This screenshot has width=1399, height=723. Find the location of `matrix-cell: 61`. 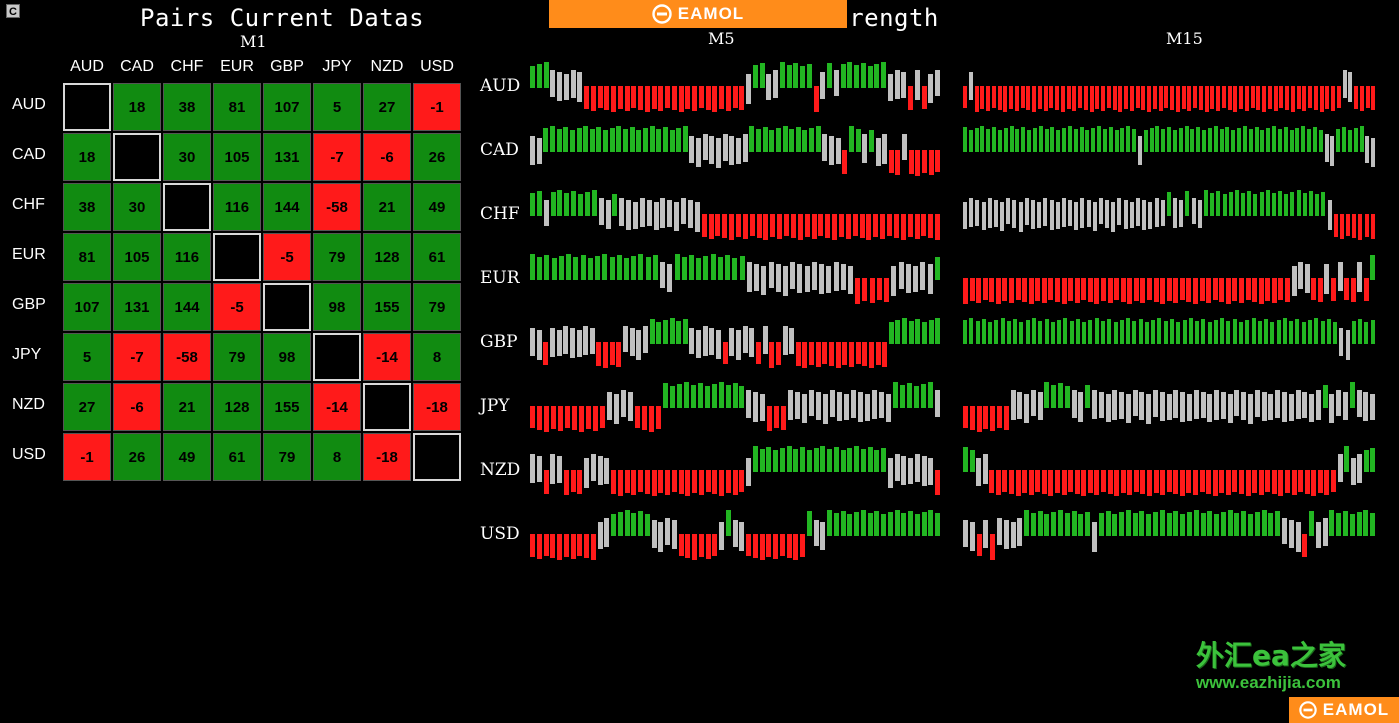

matrix-cell: 61 is located at coordinates (437, 257).